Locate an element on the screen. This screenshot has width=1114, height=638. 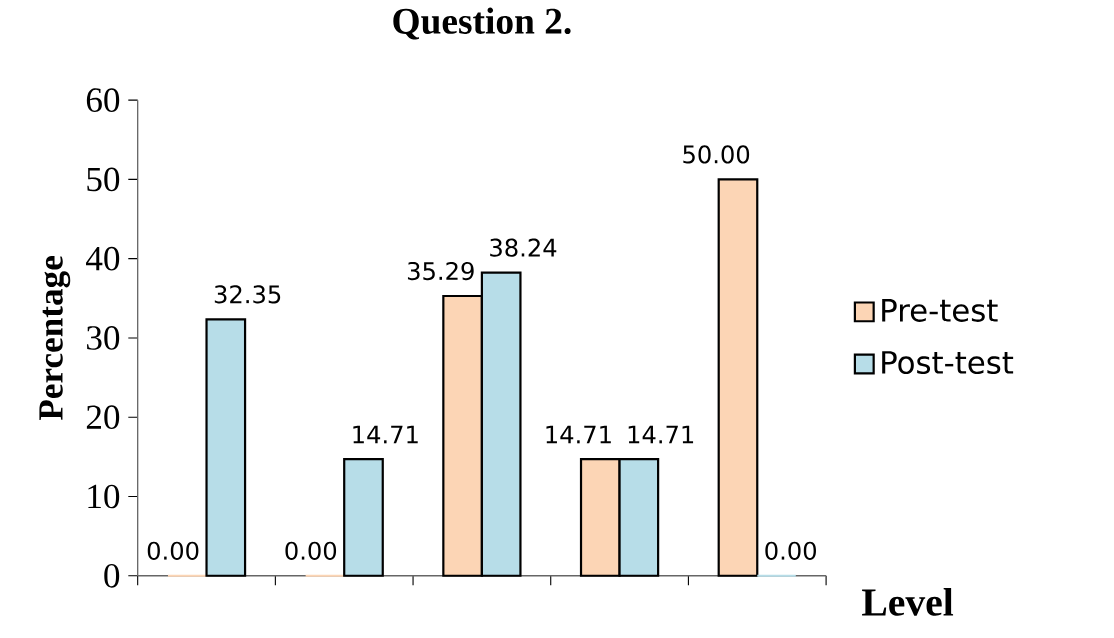
y-tick-label: 30 is located at coordinates (103, 337).